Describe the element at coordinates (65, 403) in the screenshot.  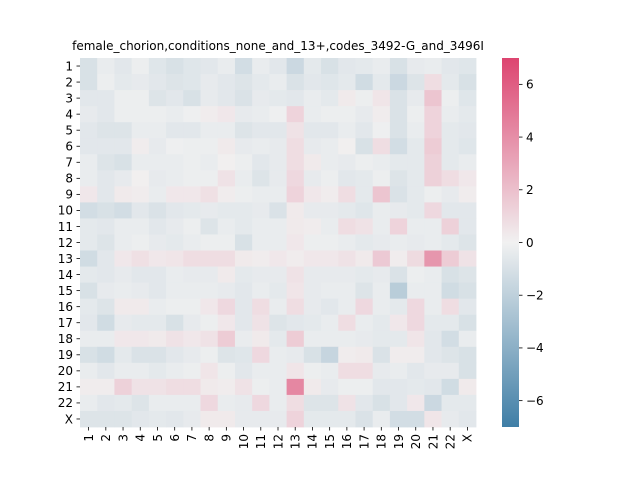
I see `y-tick-label: 22` at that location.